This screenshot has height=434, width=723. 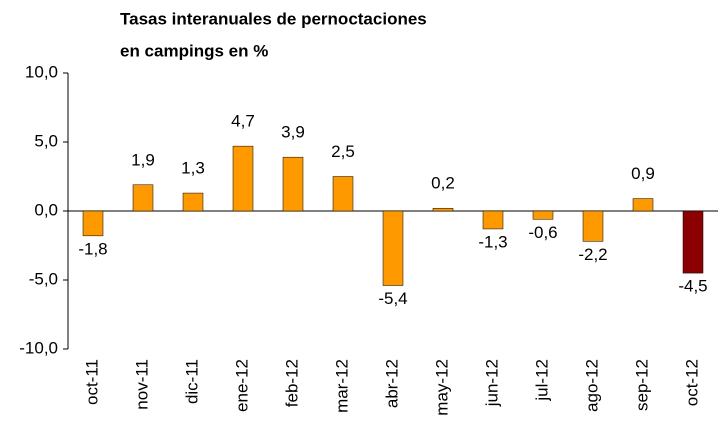 What do you see at coordinates (692, 286) in the screenshot?
I see `value-label: -4,5` at bounding box center [692, 286].